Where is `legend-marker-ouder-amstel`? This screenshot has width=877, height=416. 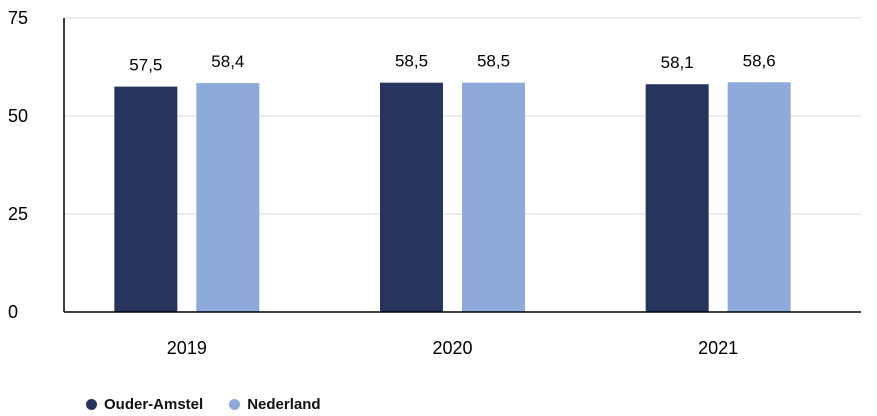 legend-marker-ouder-amstel is located at coordinates (91, 404).